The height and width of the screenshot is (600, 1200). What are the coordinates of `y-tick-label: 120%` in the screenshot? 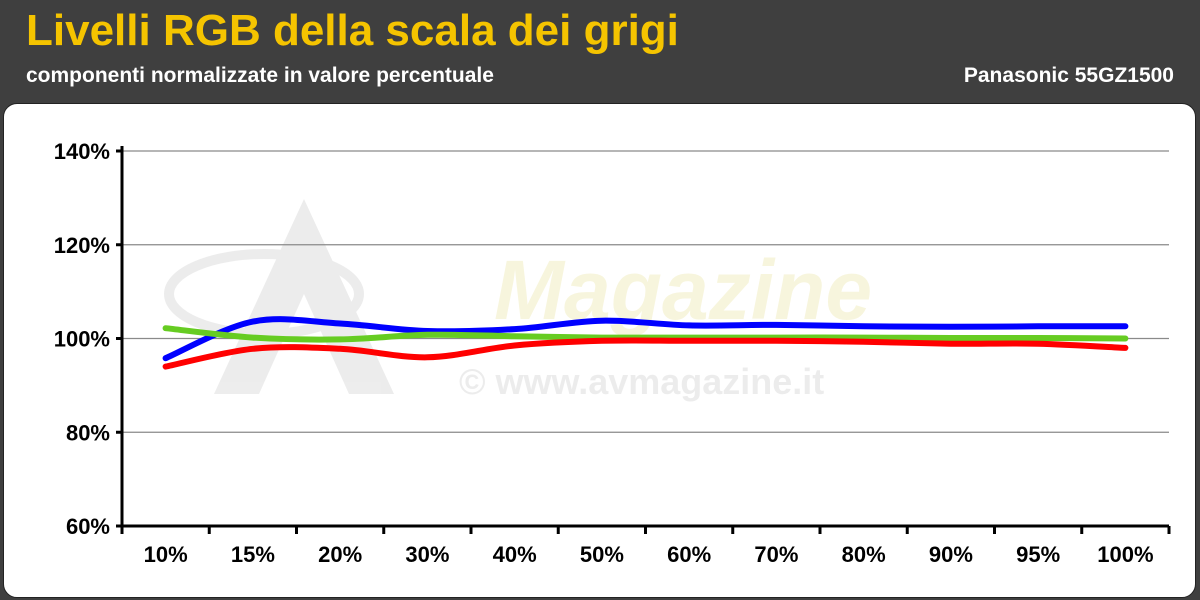 It's located at (82, 245).